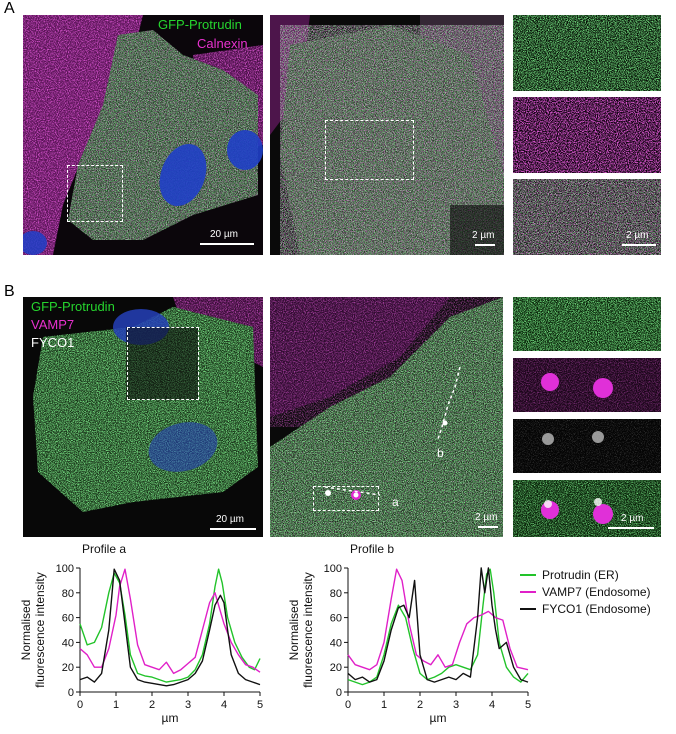  What do you see at coordinates (528, 609) in the screenshot?
I see `legend-swatch-fyco1` at bounding box center [528, 609].